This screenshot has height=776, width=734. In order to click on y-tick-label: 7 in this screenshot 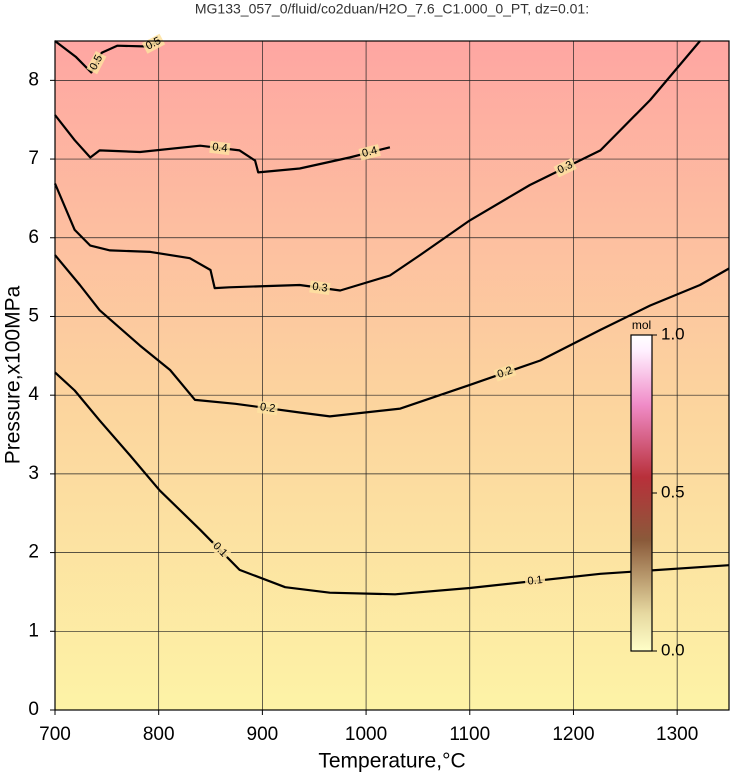, I will do `click(33, 158)`.